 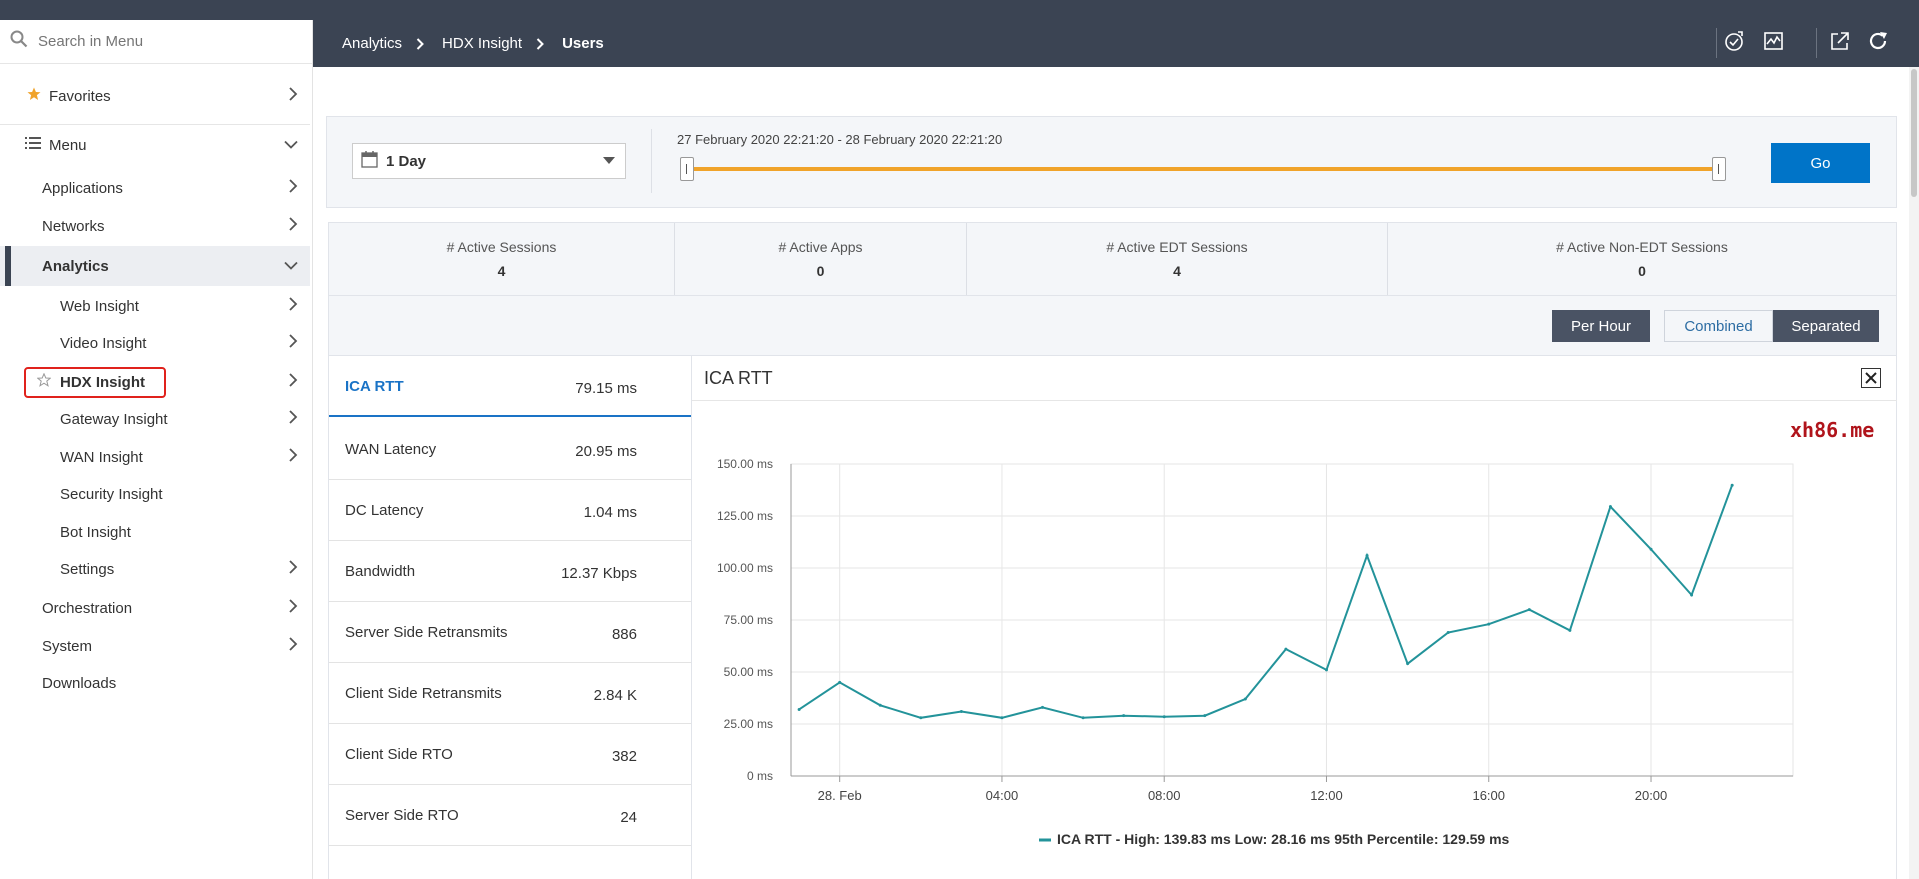 I want to click on favorites-item: Favorites, so click(x=155, y=96).